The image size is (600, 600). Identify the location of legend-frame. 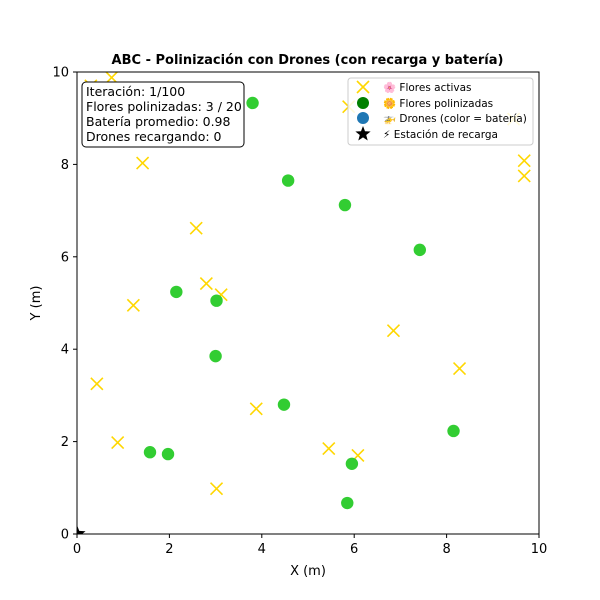
(440, 111).